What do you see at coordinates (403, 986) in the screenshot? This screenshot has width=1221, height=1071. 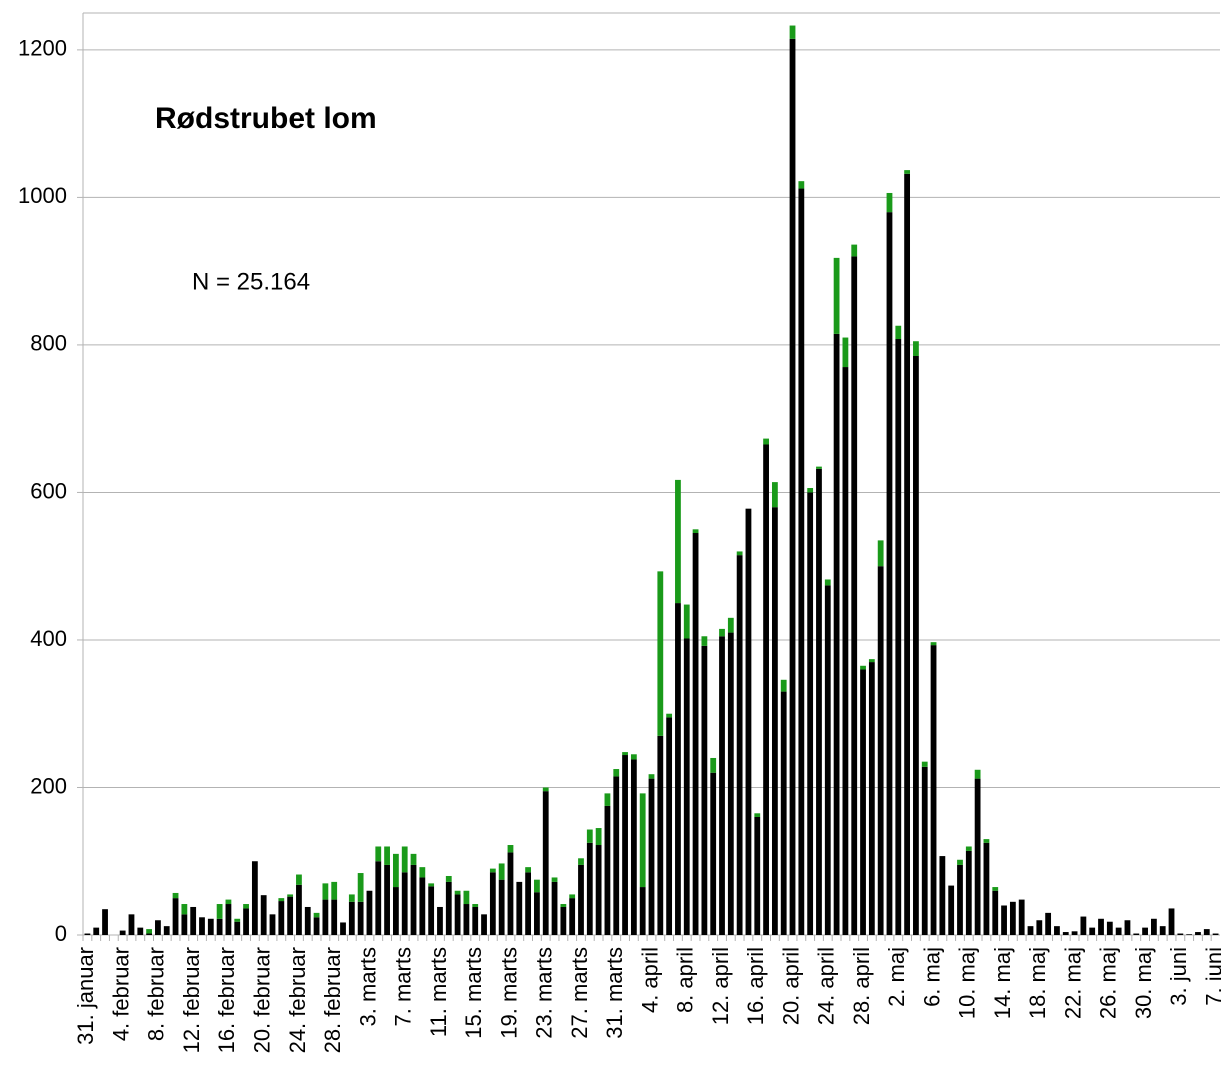 I see `x-tick-label: 7. marts` at bounding box center [403, 986].